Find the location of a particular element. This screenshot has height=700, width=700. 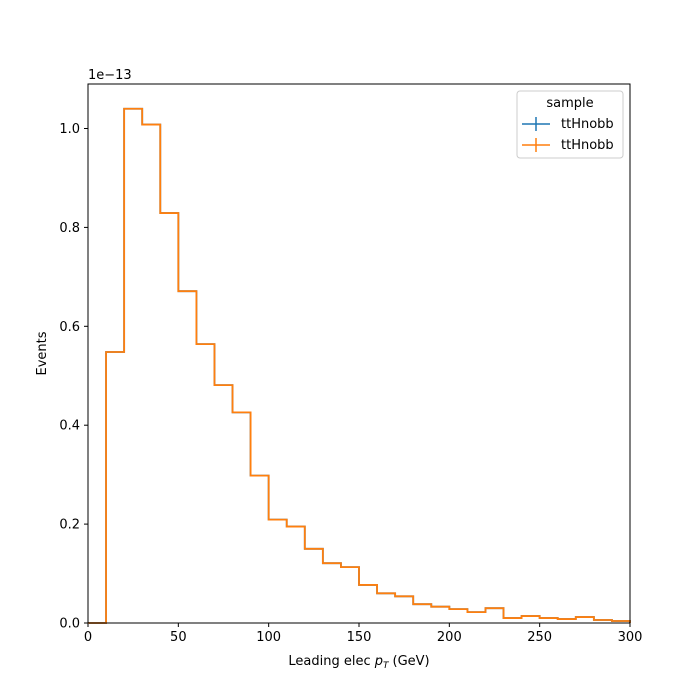

x-tick-label: 250 is located at coordinates (539, 637).